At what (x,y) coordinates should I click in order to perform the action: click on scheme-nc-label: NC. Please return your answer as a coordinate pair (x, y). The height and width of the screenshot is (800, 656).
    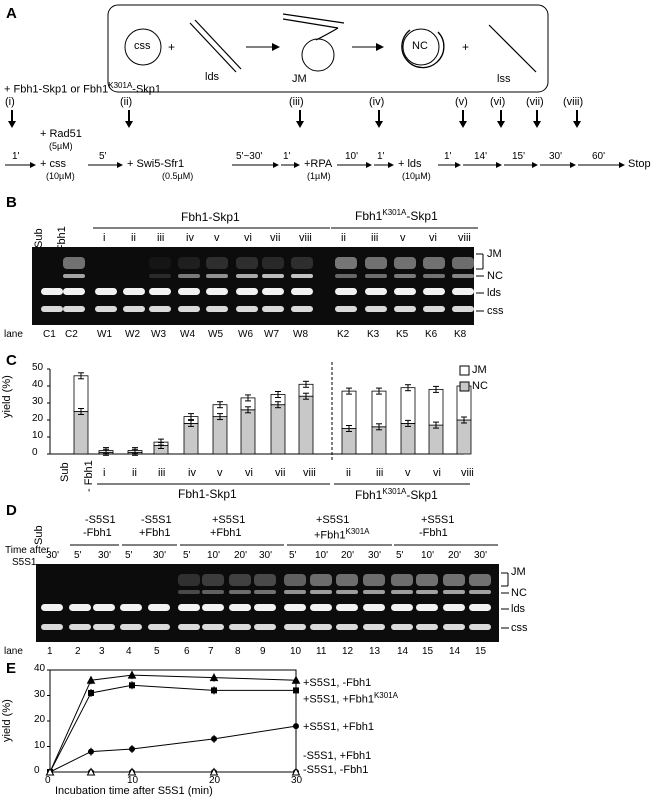
    Looking at the image, I should click on (420, 46).